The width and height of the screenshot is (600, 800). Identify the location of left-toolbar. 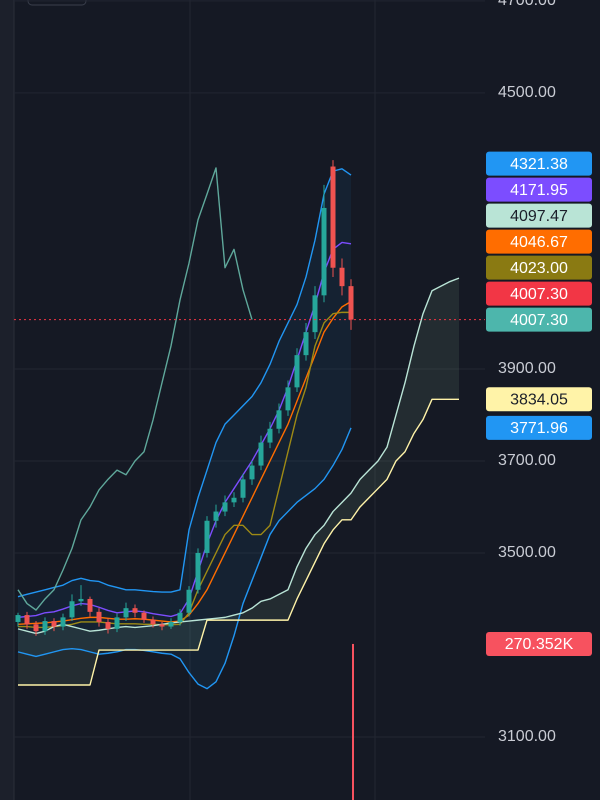
(7, 400).